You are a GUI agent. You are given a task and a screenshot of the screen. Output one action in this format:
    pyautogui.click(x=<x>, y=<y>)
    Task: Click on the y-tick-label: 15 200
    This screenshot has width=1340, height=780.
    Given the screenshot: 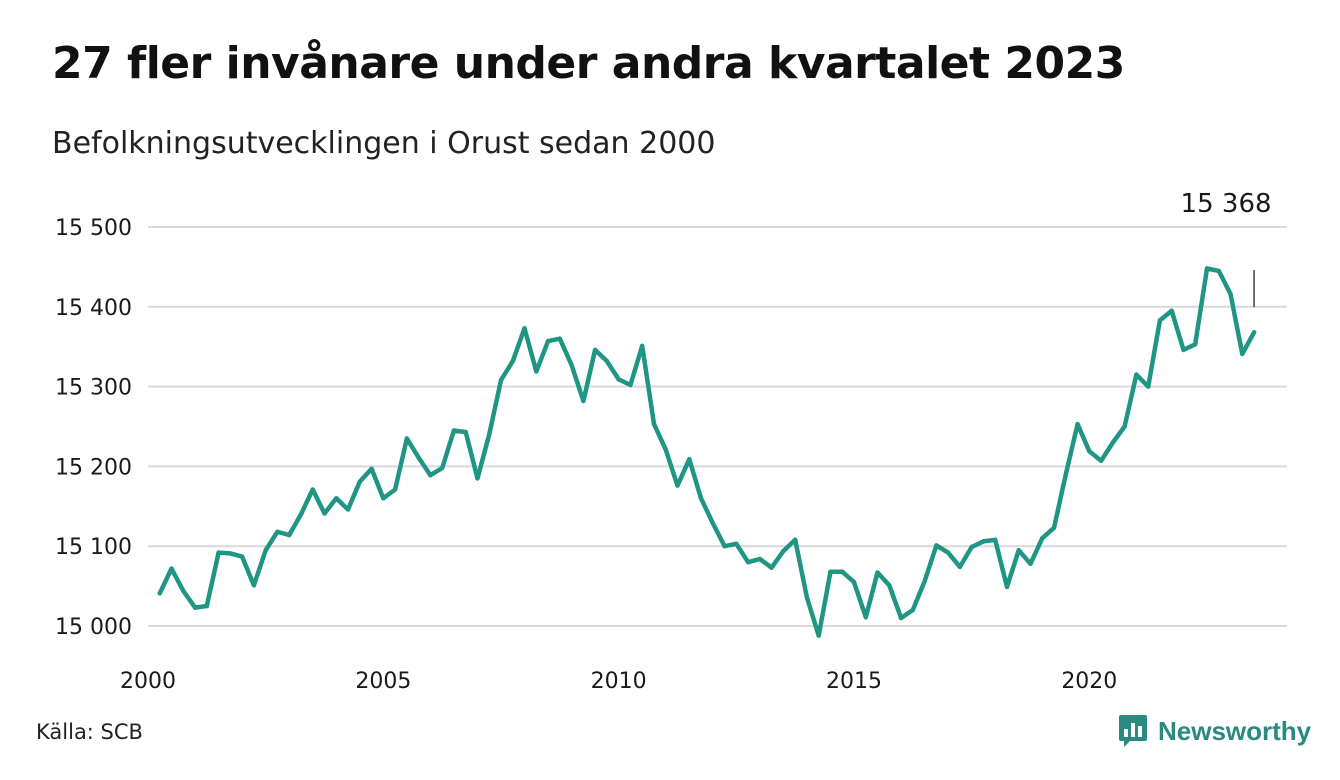 What is the action you would take?
    pyautogui.click(x=93, y=467)
    